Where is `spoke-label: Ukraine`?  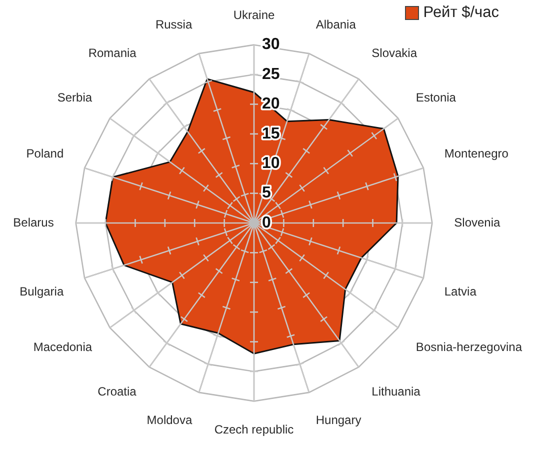
spoke-label: Ukraine is located at coordinates (254, 15).